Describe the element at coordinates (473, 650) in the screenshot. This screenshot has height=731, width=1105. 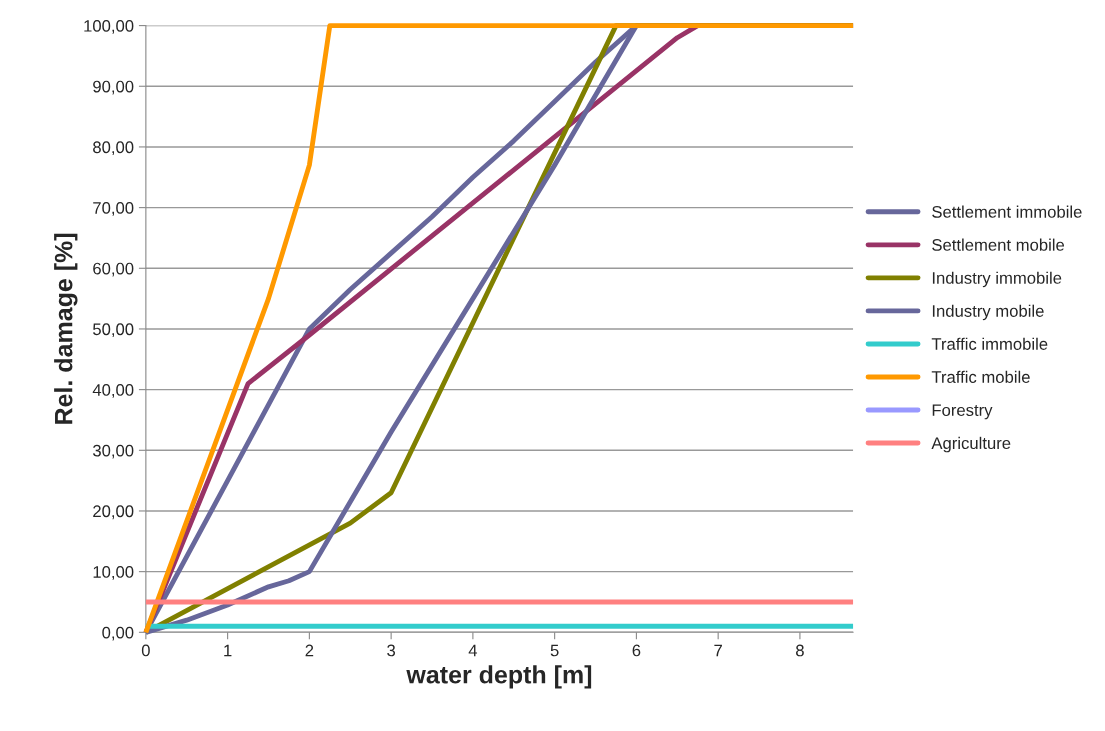
I see `x-tick-label: 4` at that location.